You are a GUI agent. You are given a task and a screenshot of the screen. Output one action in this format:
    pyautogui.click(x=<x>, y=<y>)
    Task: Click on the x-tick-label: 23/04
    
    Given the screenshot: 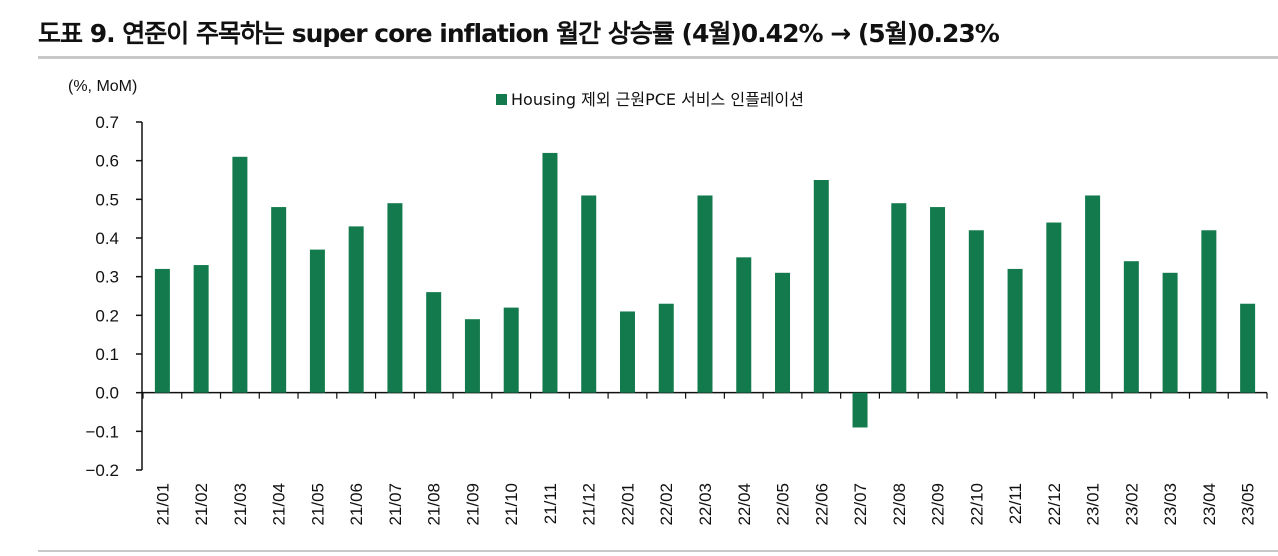 What is the action you would take?
    pyautogui.click(x=1209, y=504)
    